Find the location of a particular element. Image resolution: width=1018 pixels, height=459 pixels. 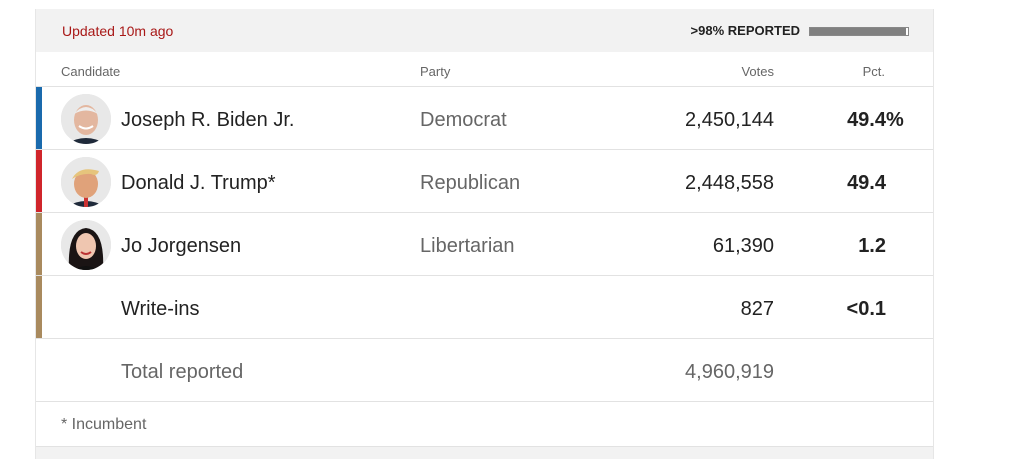

total-row: Total reported 4,960,919 is located at coordinates (484, 370).